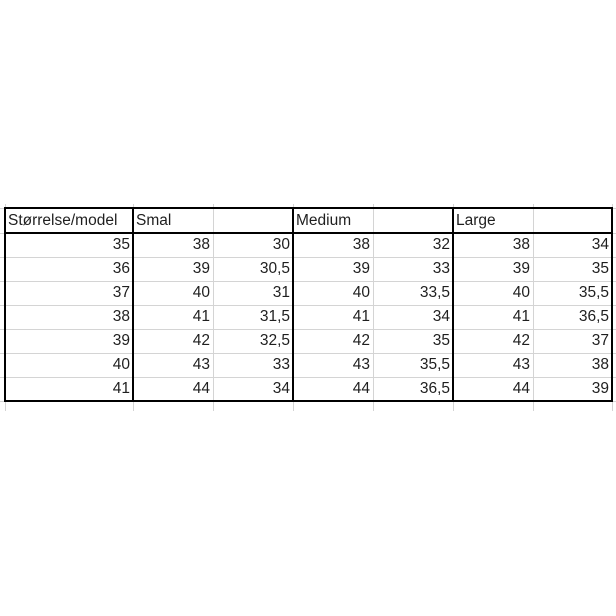  I want to click on header-cell: Smal, so click(154, 220).